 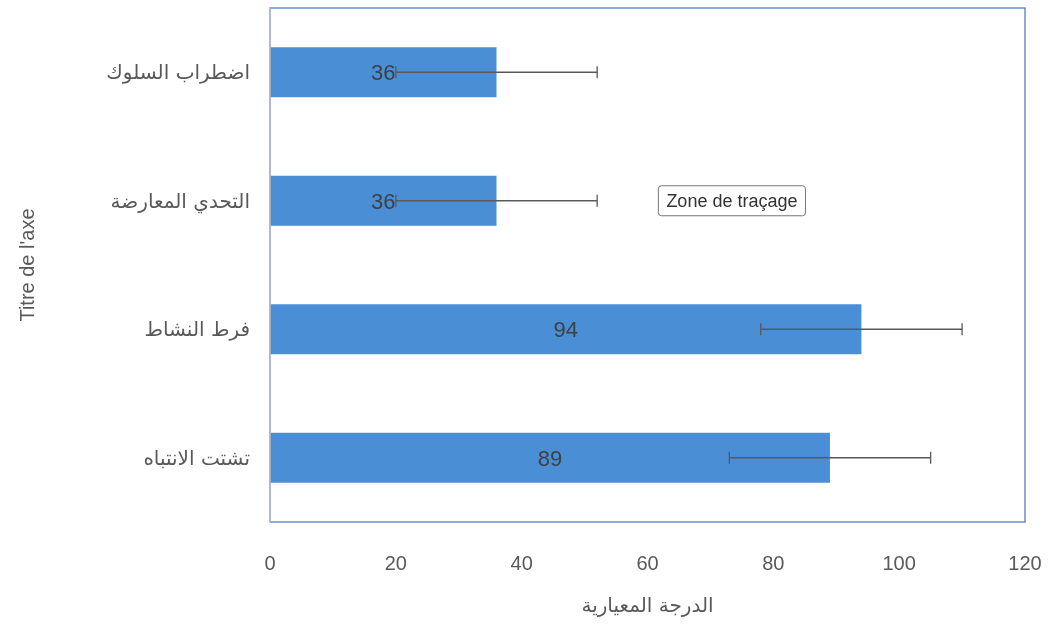 I want to click on x-tick-label: 0, so click(x=270, y=563).